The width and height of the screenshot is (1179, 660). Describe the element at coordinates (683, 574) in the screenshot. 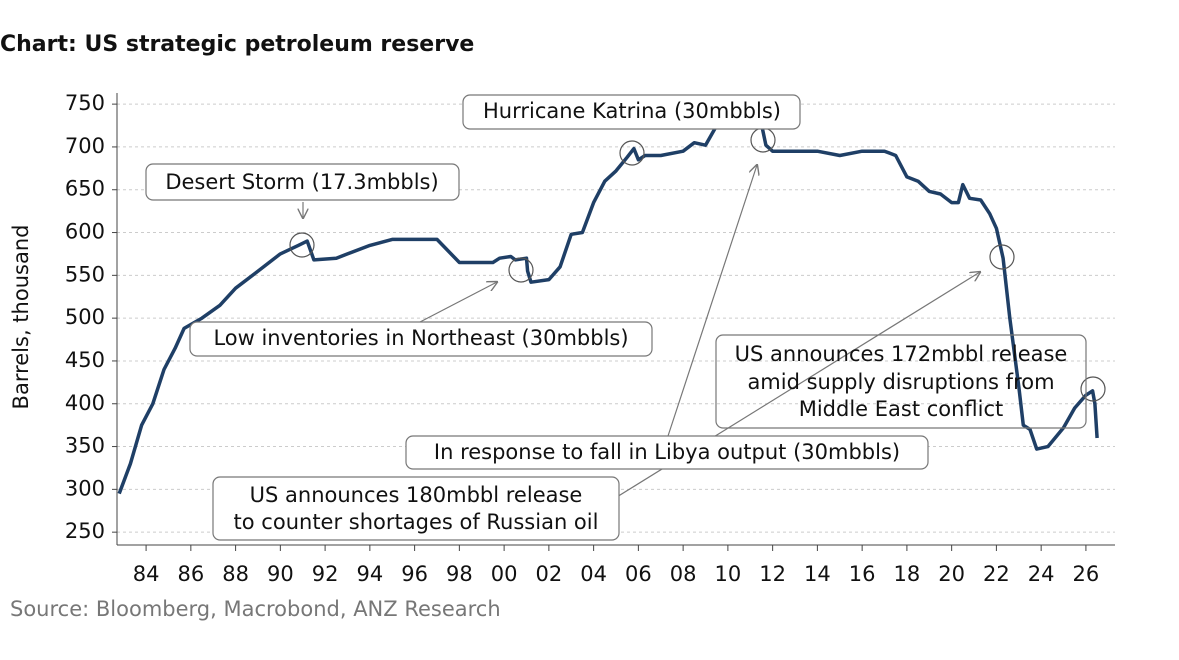

I see `x-tick-label: 08` at that location.